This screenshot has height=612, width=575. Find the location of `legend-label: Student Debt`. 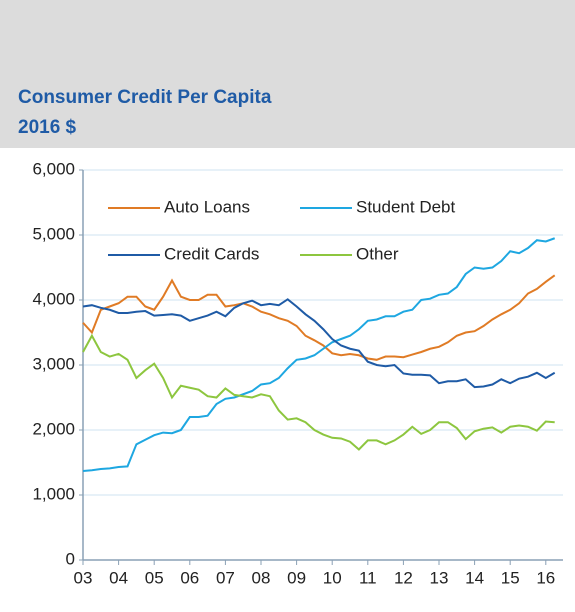

legend-label: Student Debt is located at coordinates (406, 206).